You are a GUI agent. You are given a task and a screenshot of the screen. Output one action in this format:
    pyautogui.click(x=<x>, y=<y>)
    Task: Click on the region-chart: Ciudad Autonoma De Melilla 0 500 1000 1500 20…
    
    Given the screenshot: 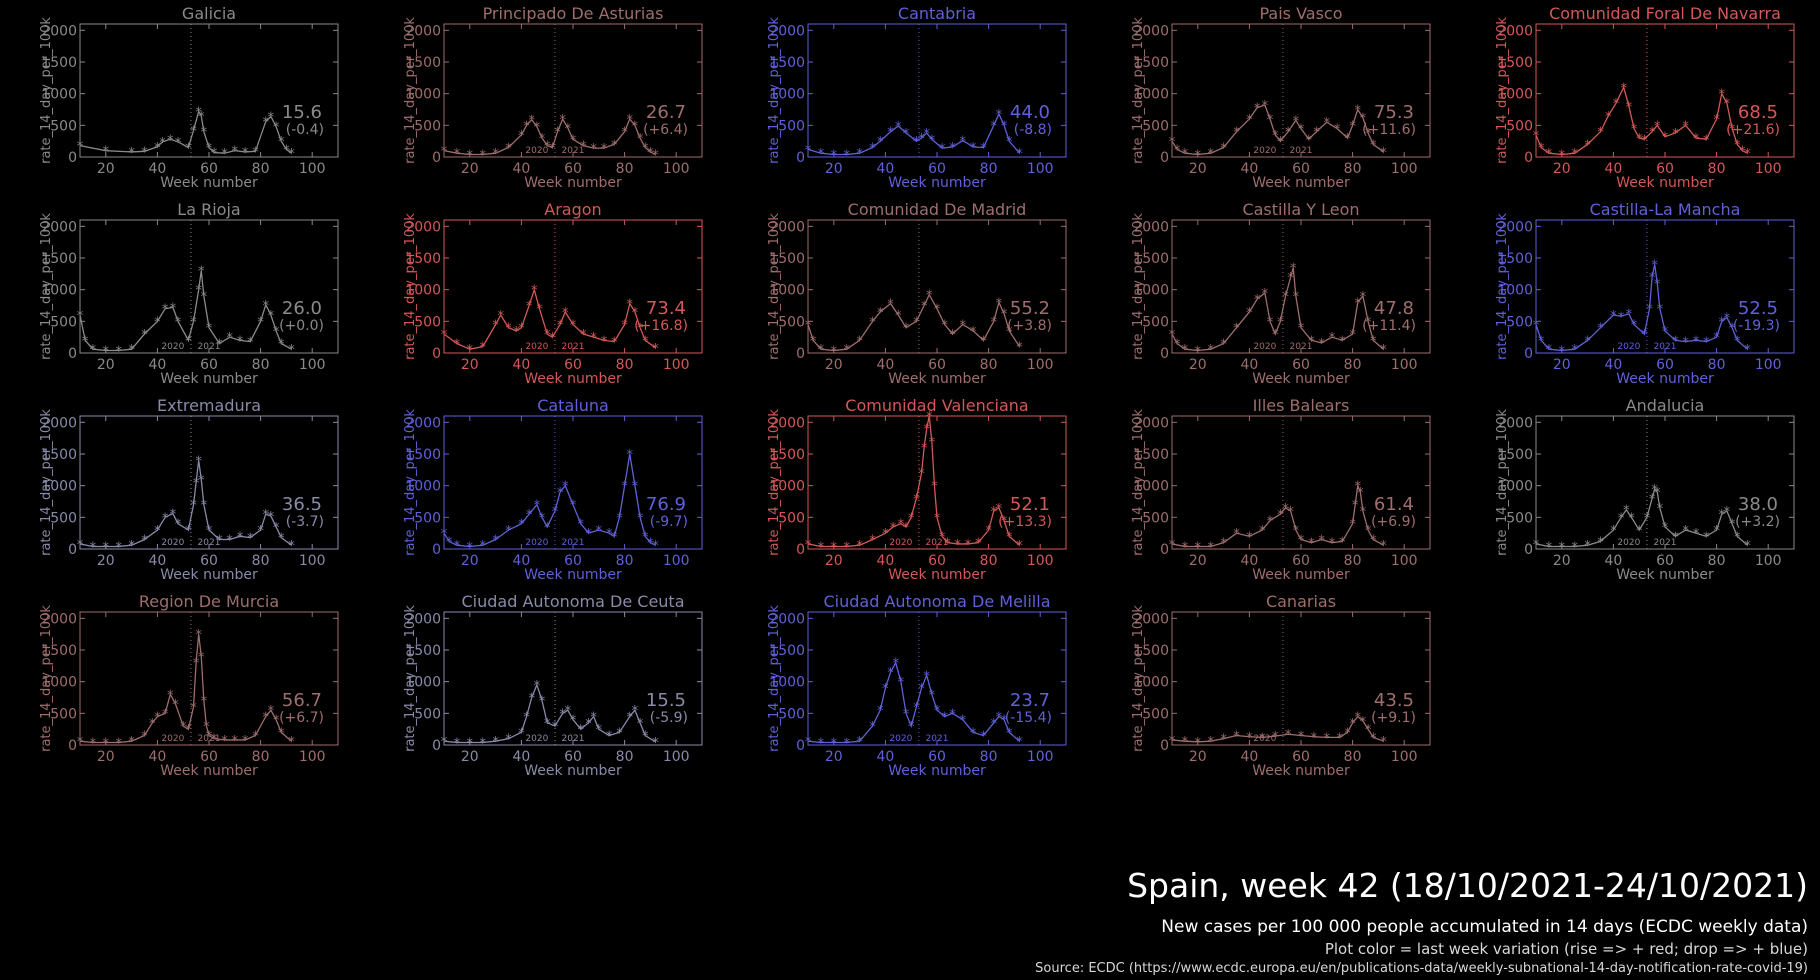 What is the action you would take?
    pyautogui.click(x=917, y=685)
    